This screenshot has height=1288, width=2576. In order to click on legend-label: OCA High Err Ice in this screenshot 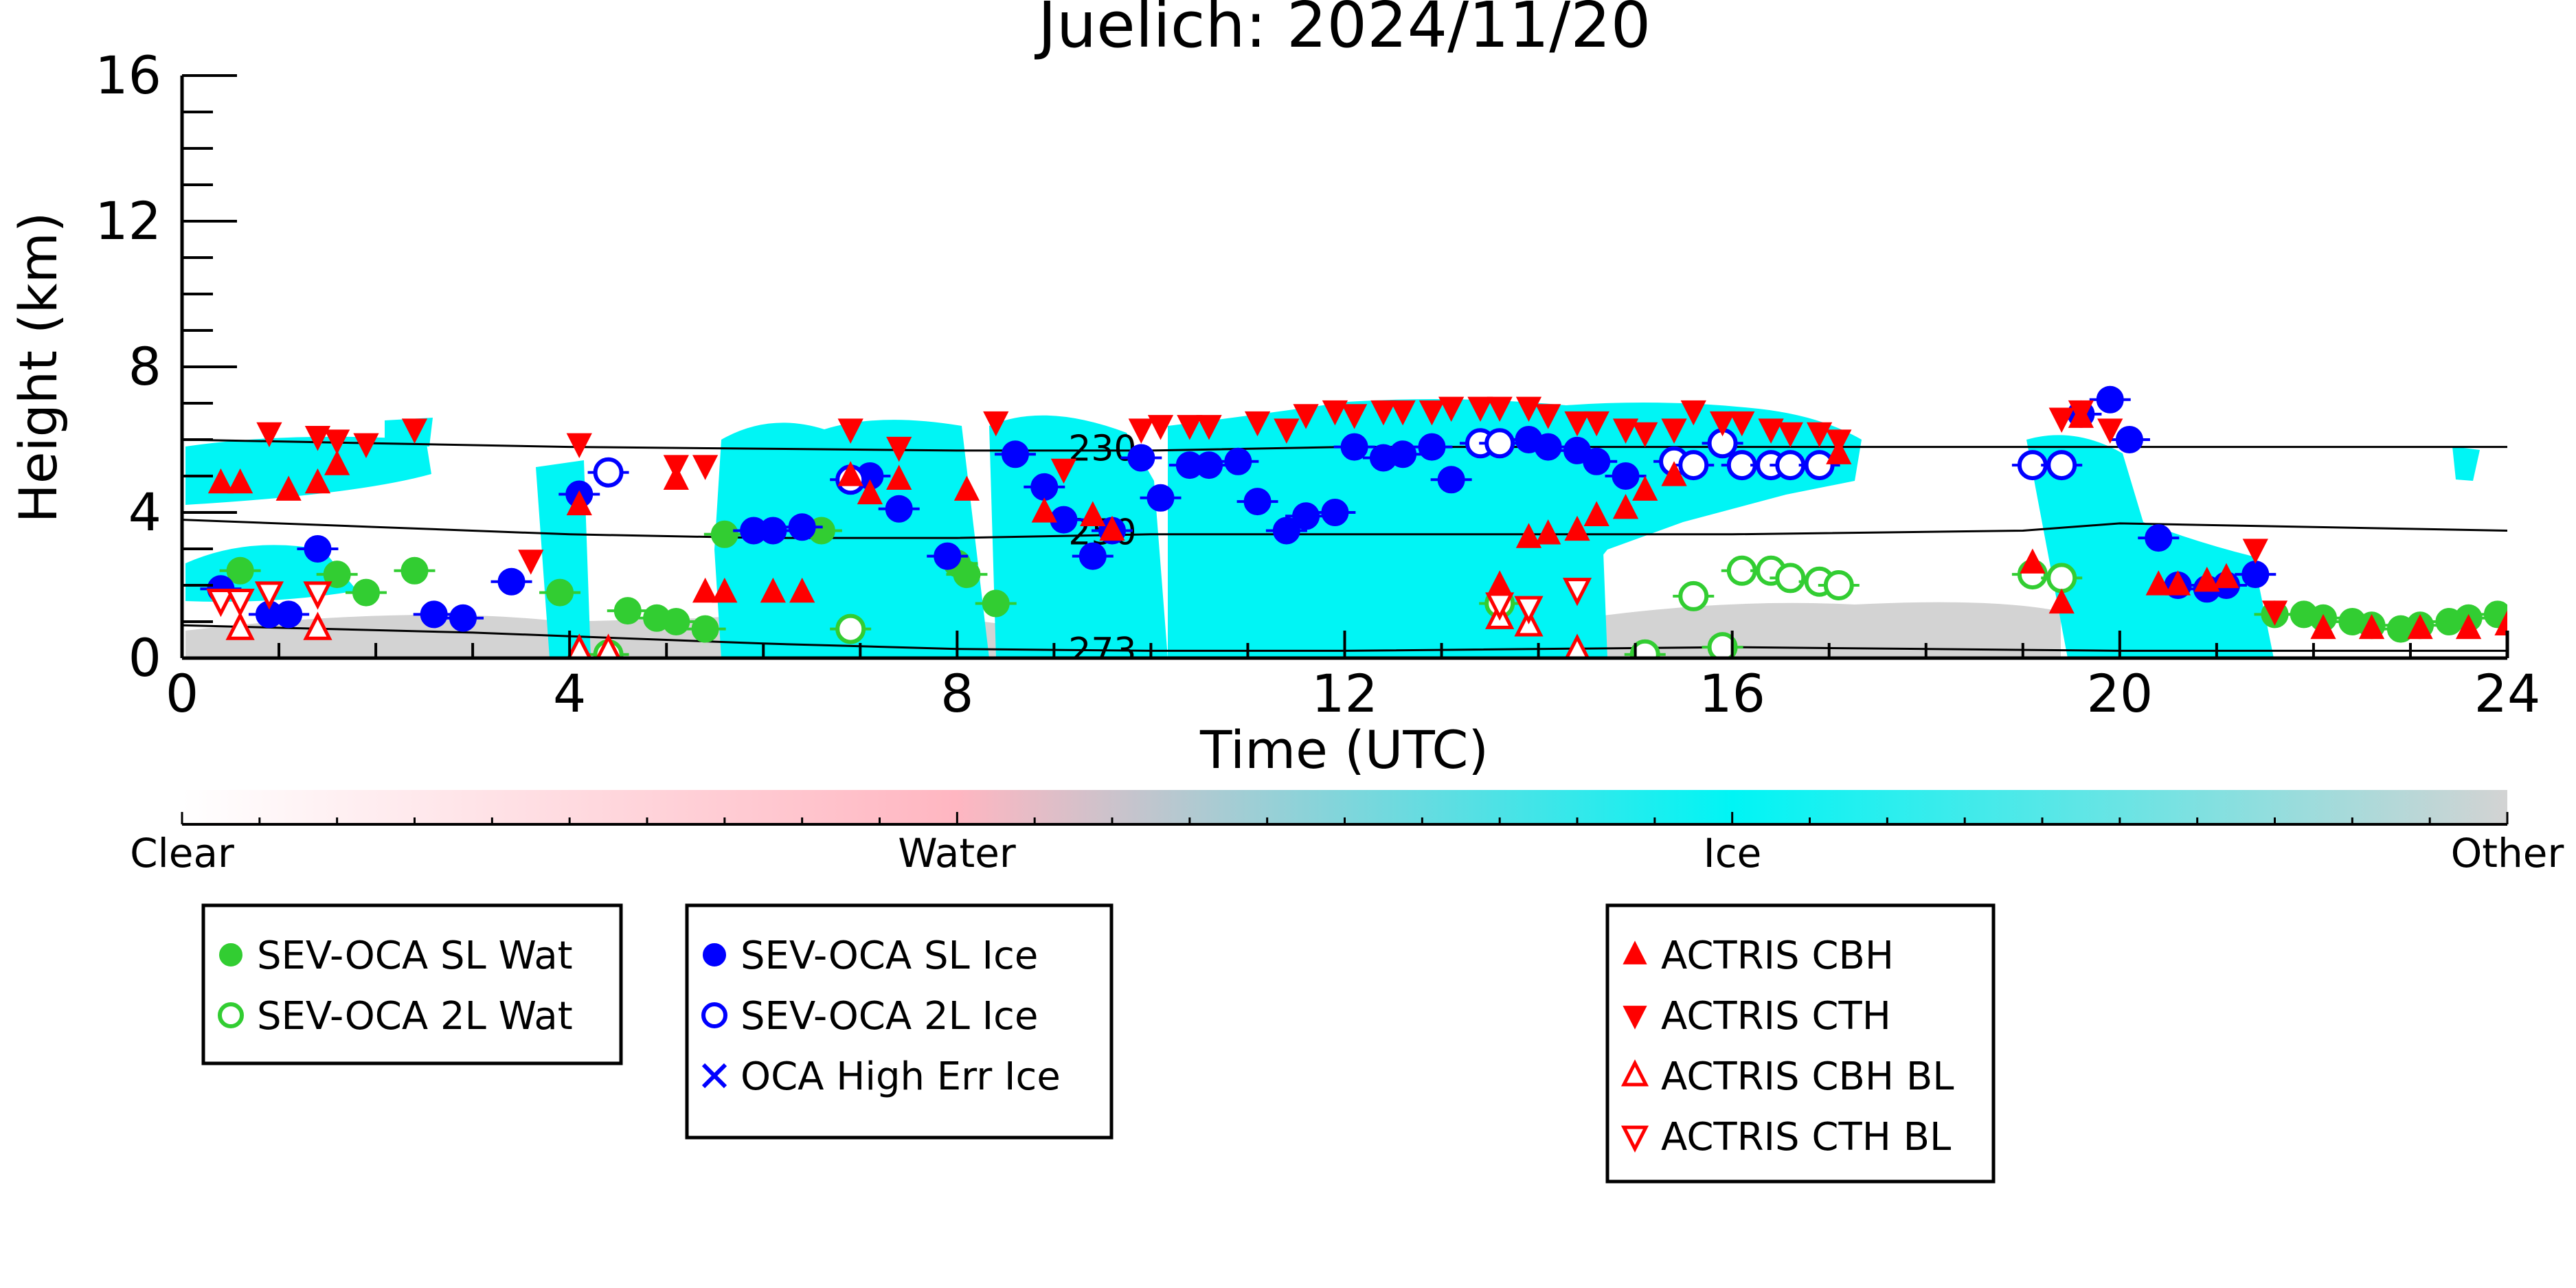, I will do `click(901, 1076)`.